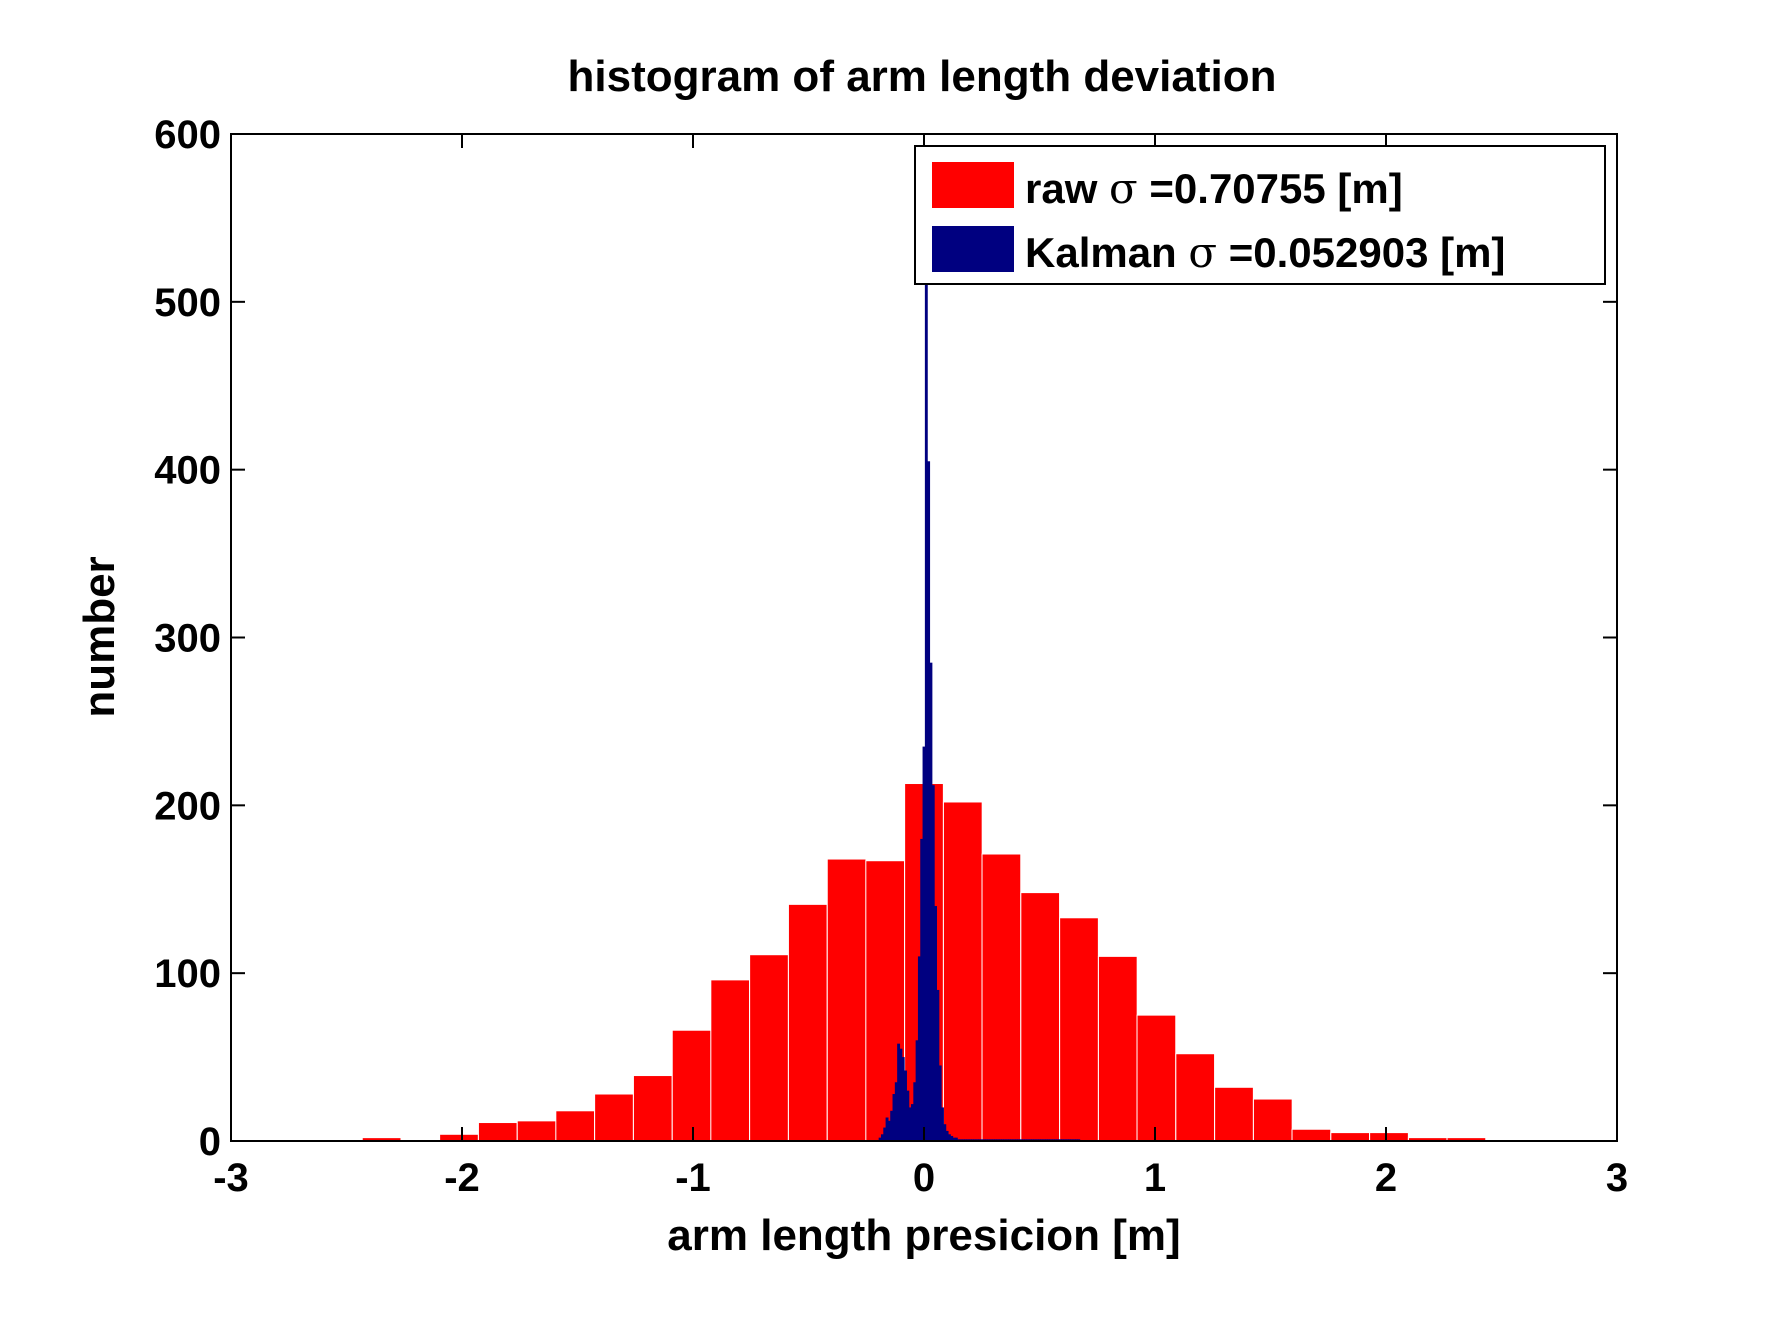 This screenshot has height=1334, width=1778. Describe the element at coordinates (210, 1142) in the screenshot. I see `y-tick-label: 0` at that location.